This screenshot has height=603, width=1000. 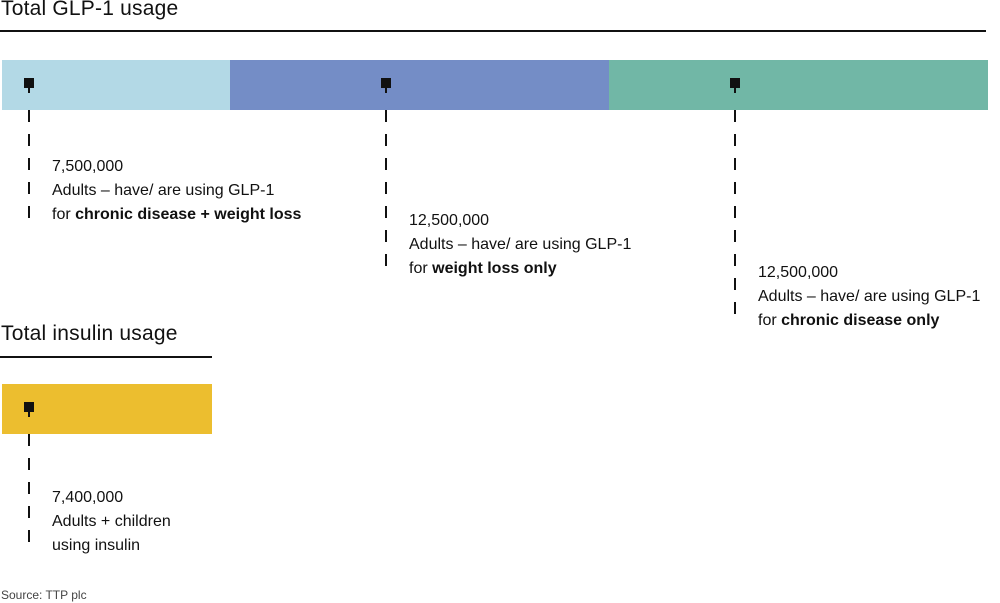 I want to click on source-note: Source: TTP plc, so click(x=44, y=595).